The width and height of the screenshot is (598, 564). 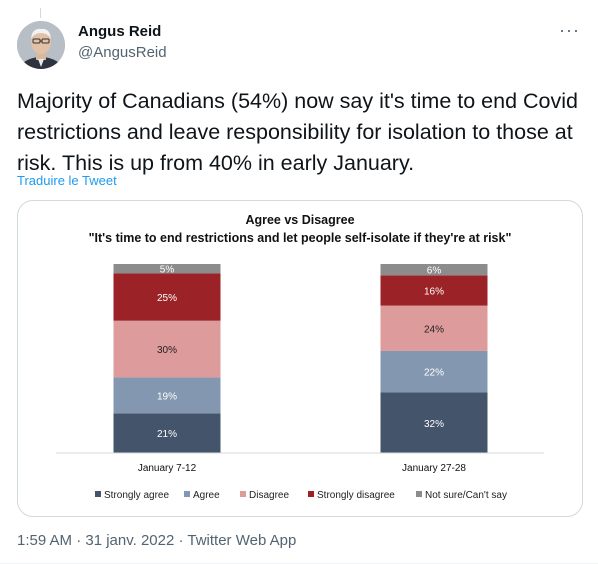 I want to click on data-label: 5%, so click(x=167, y=270).